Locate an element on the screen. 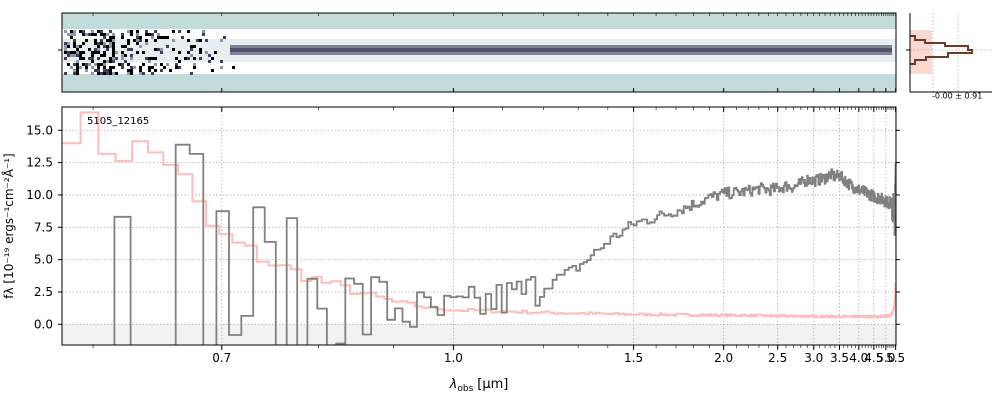 The height and width of the screenshot is (400, 1000). x-tick-label: 1.0 is located at coordinates (453, 358).